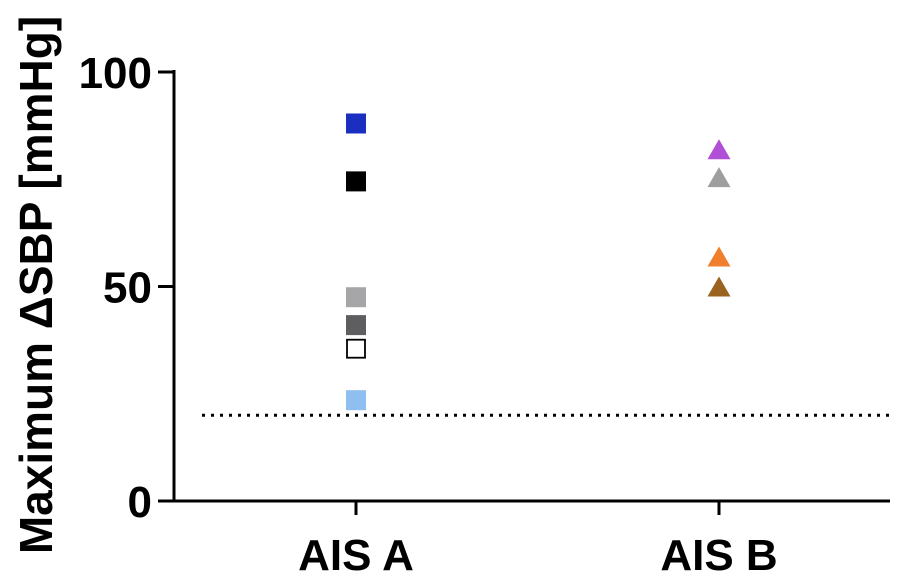  What do you see at coordinates (36, 285) in the screenshot?
I see `y-axis-label: Maximum ΔSBP [mmHg]` at bounding box center [36, 285].